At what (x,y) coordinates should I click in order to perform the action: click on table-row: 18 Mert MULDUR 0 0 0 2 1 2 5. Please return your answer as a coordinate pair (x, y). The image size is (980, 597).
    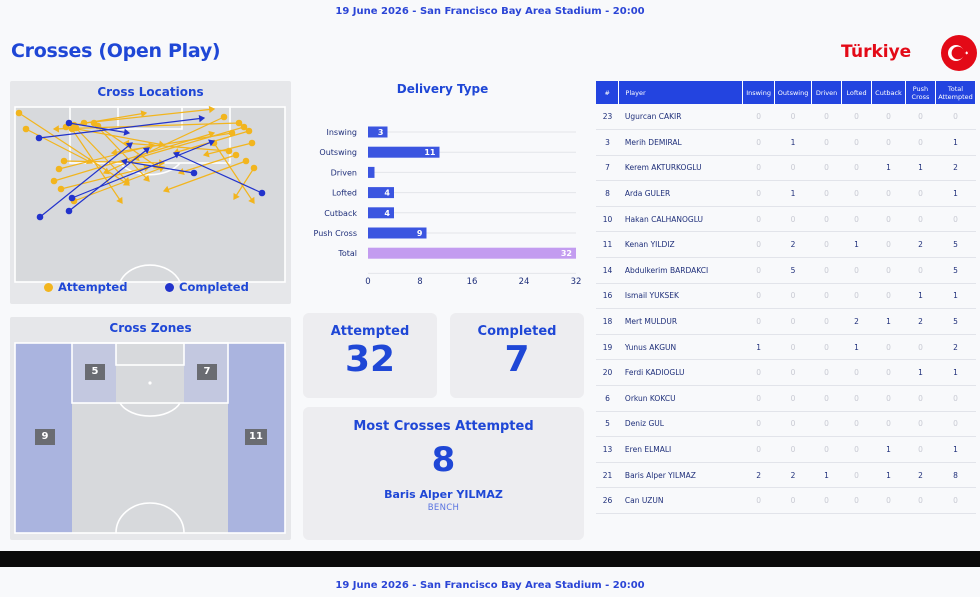
    Looking at the image, I should click on (786, 321).